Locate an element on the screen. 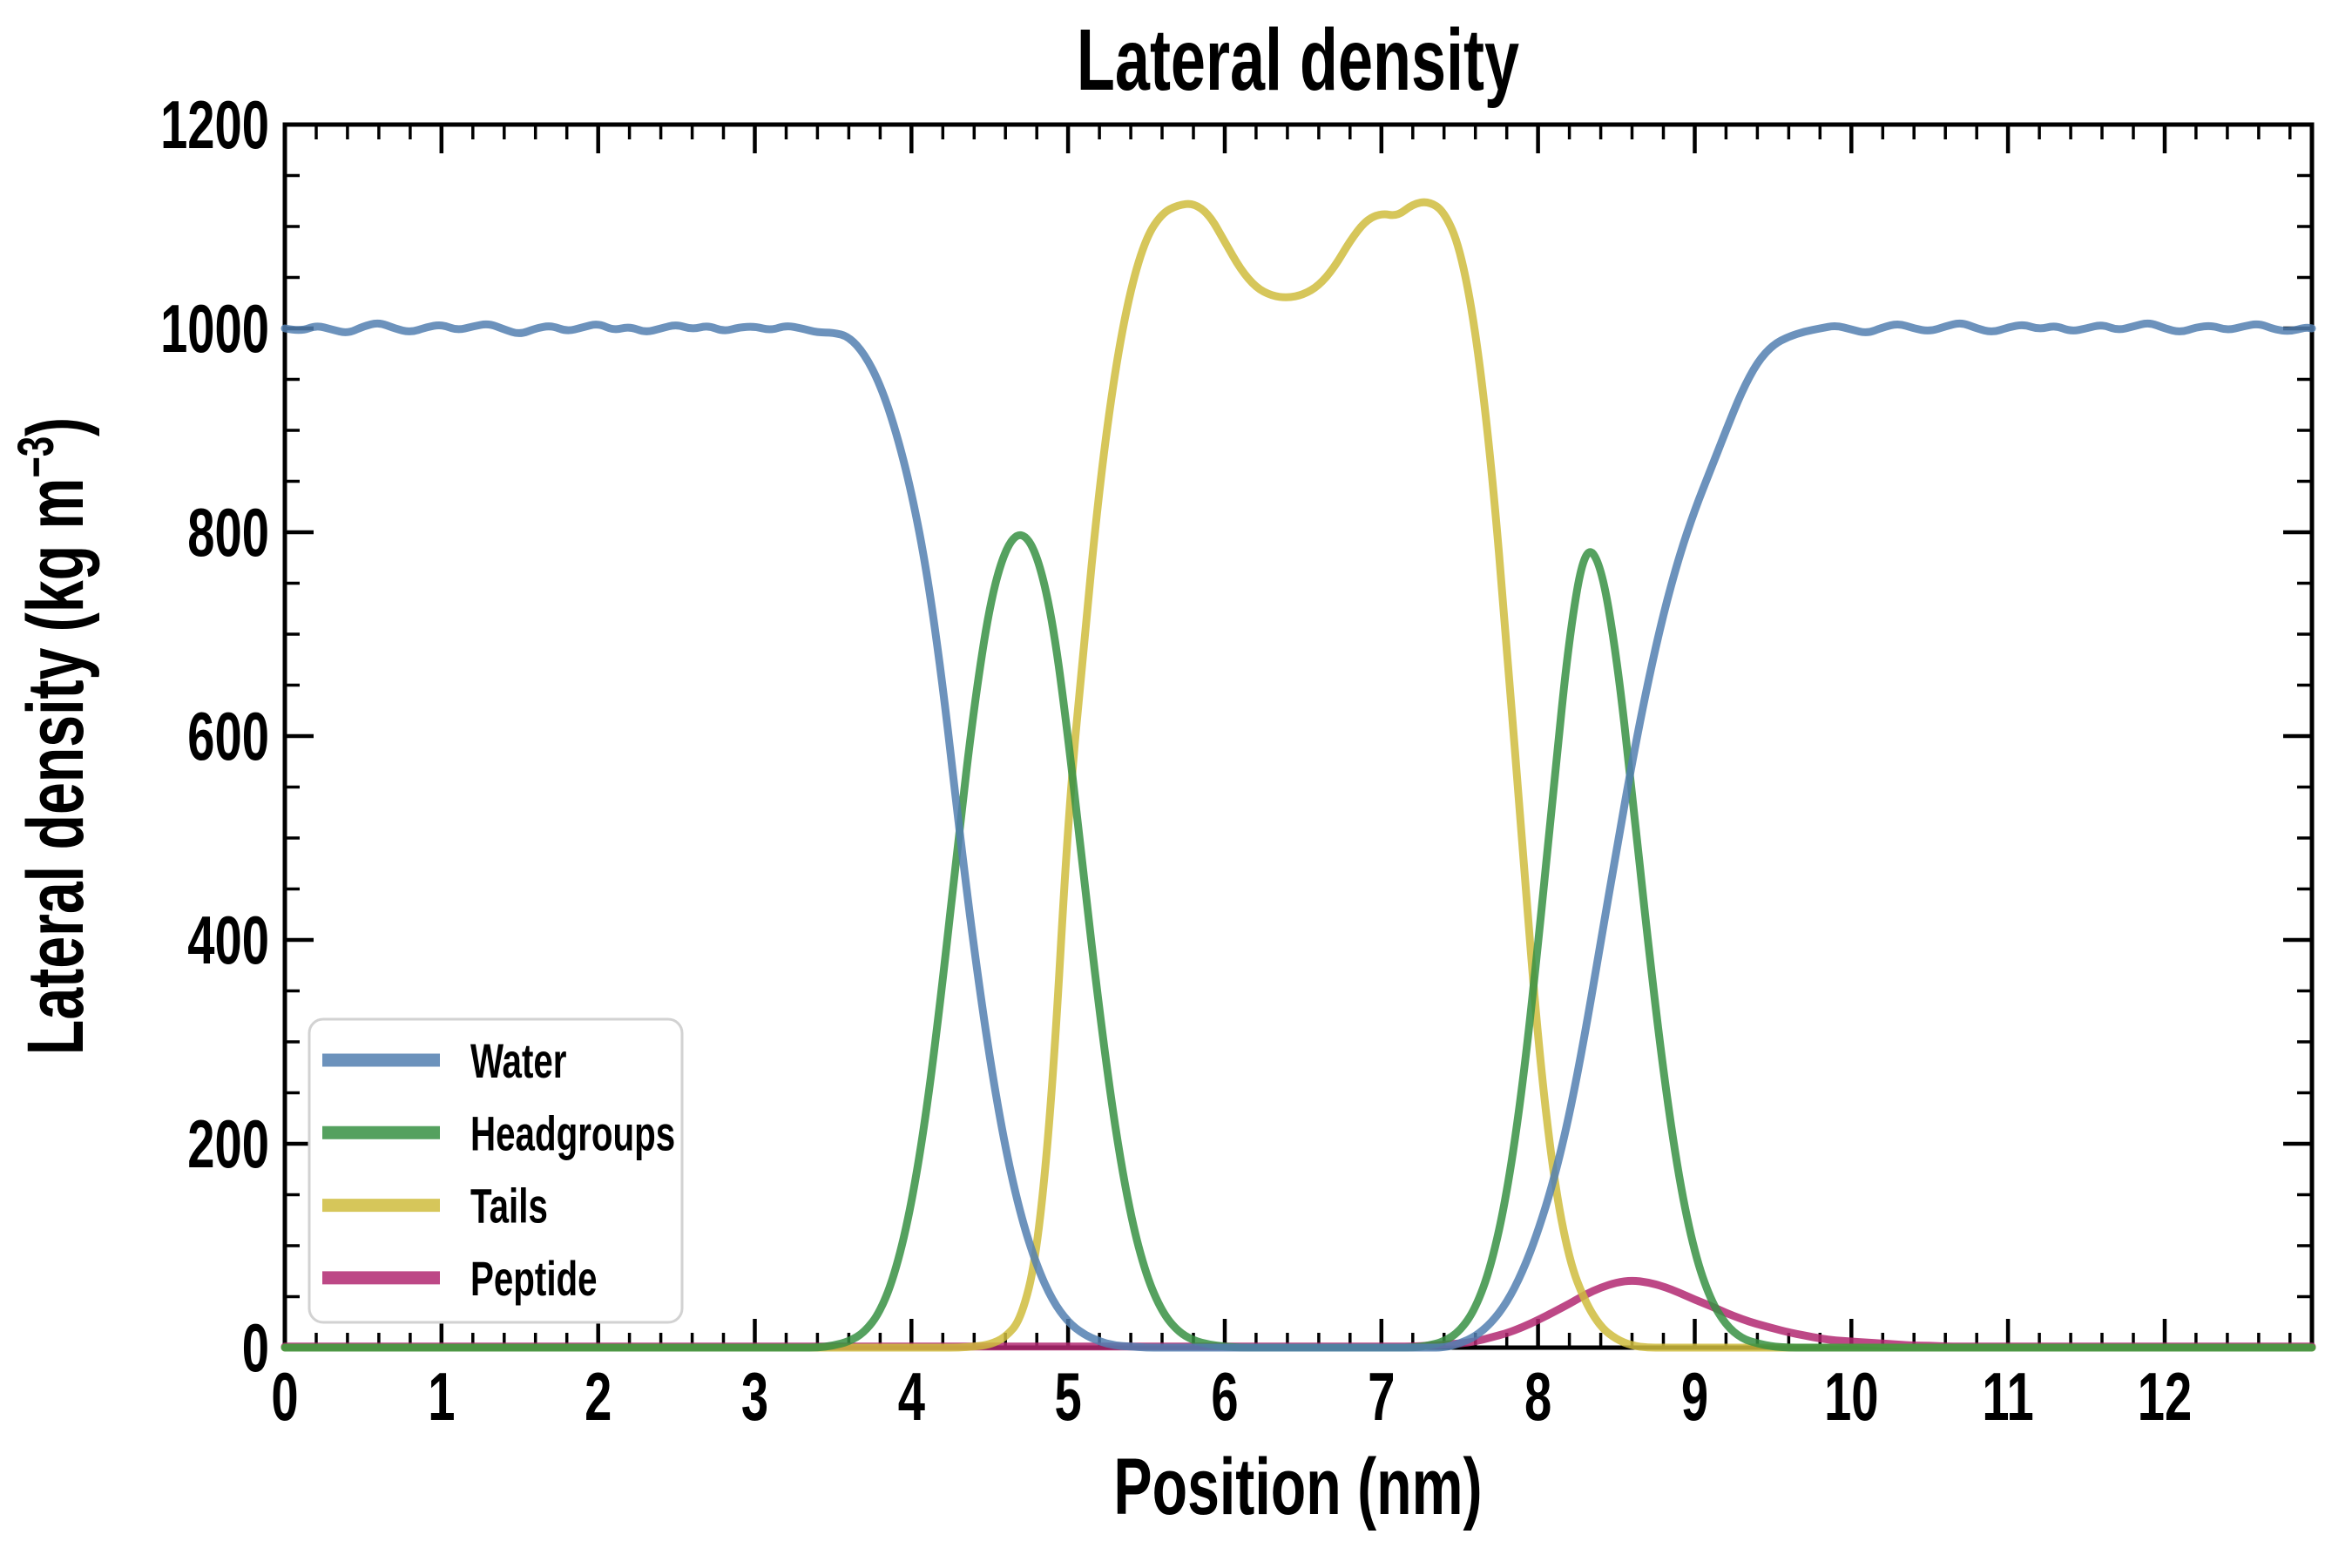  legend-label: Tails is located at coordinates (509, 1206).